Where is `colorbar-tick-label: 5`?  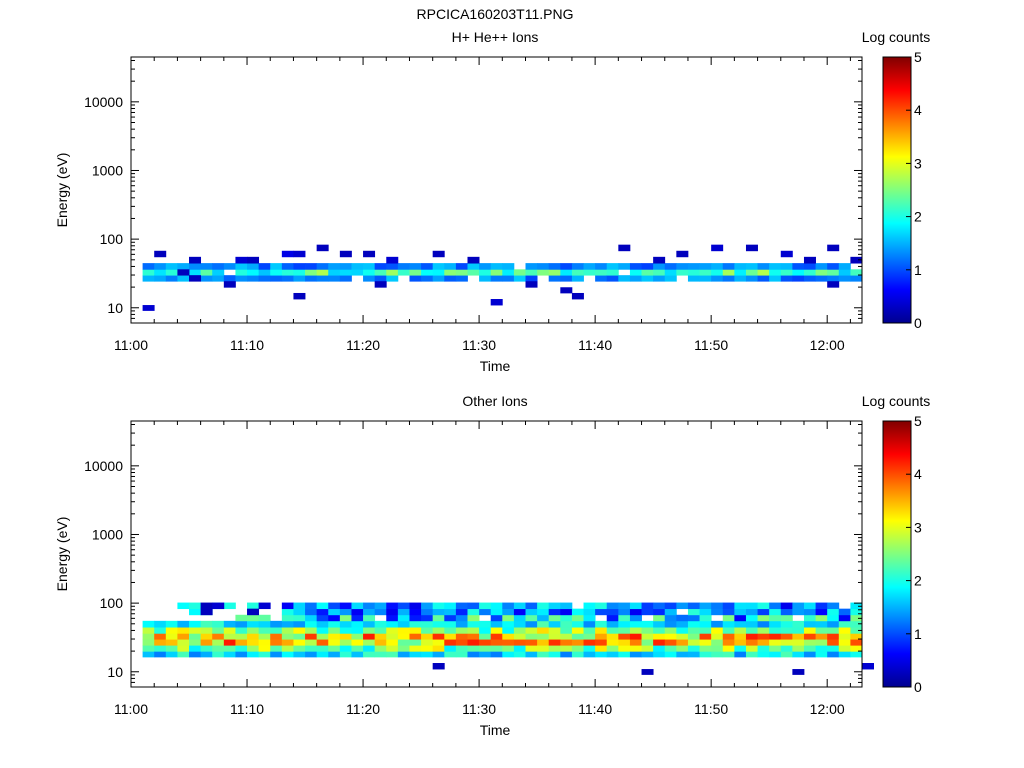
colorbar-tick-label: 5 is located at coordinates (918, 421).